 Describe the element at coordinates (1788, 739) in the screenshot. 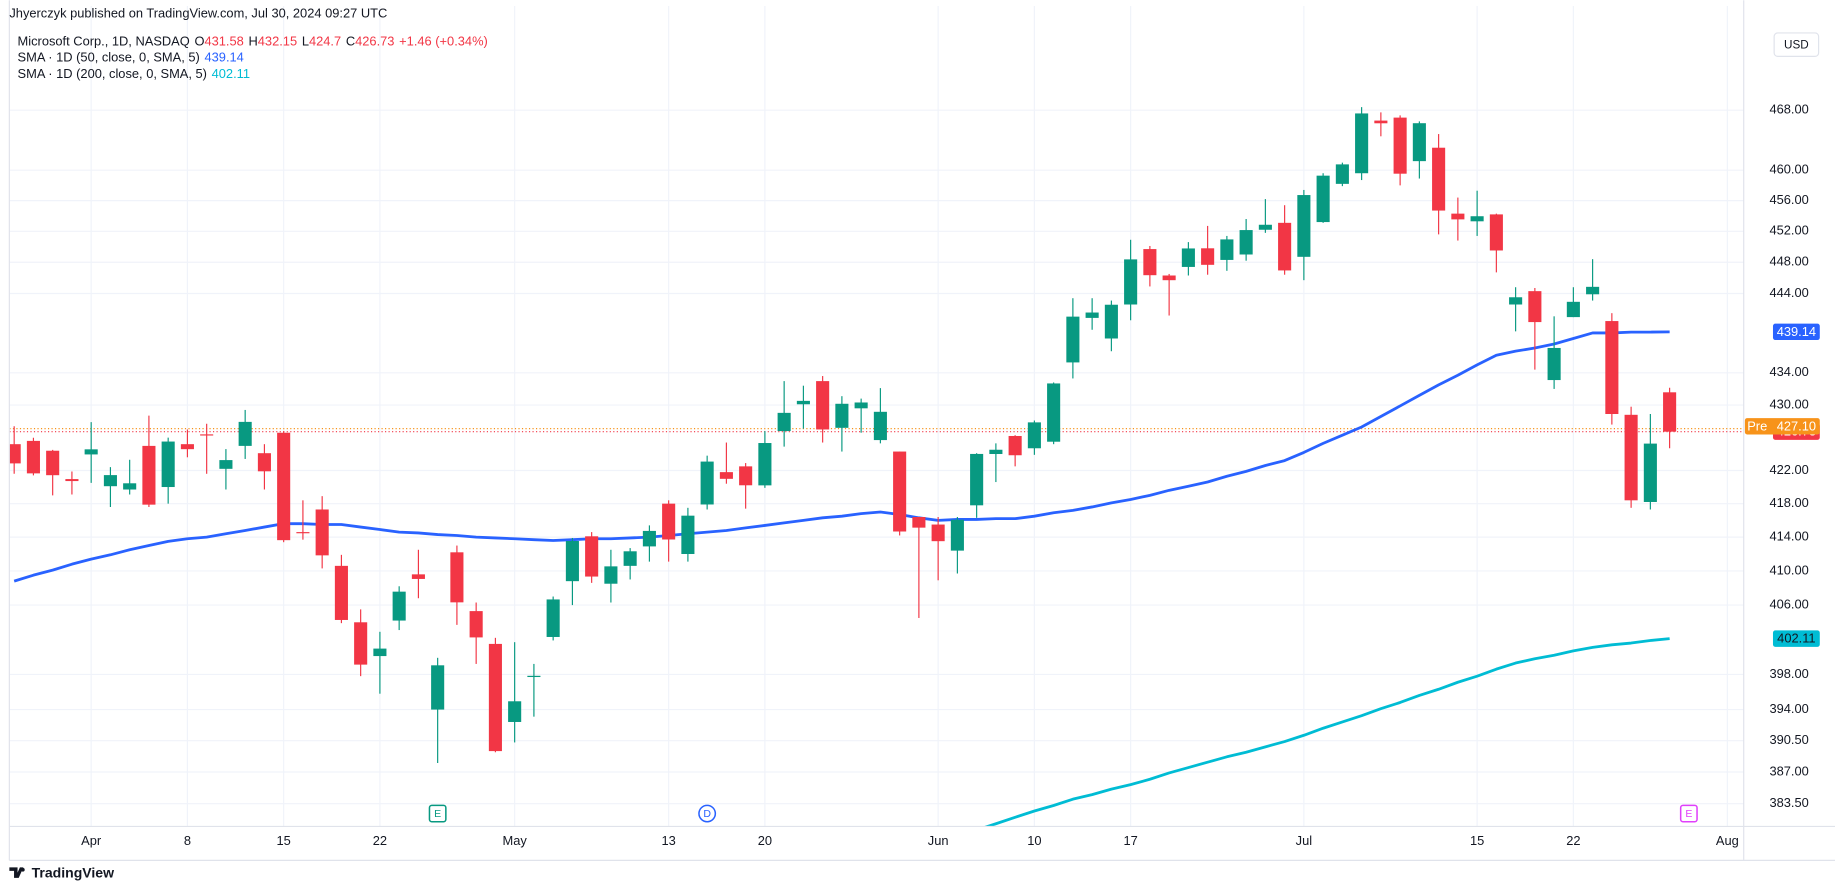

I see `y-tick-label: 390.50` at that location.